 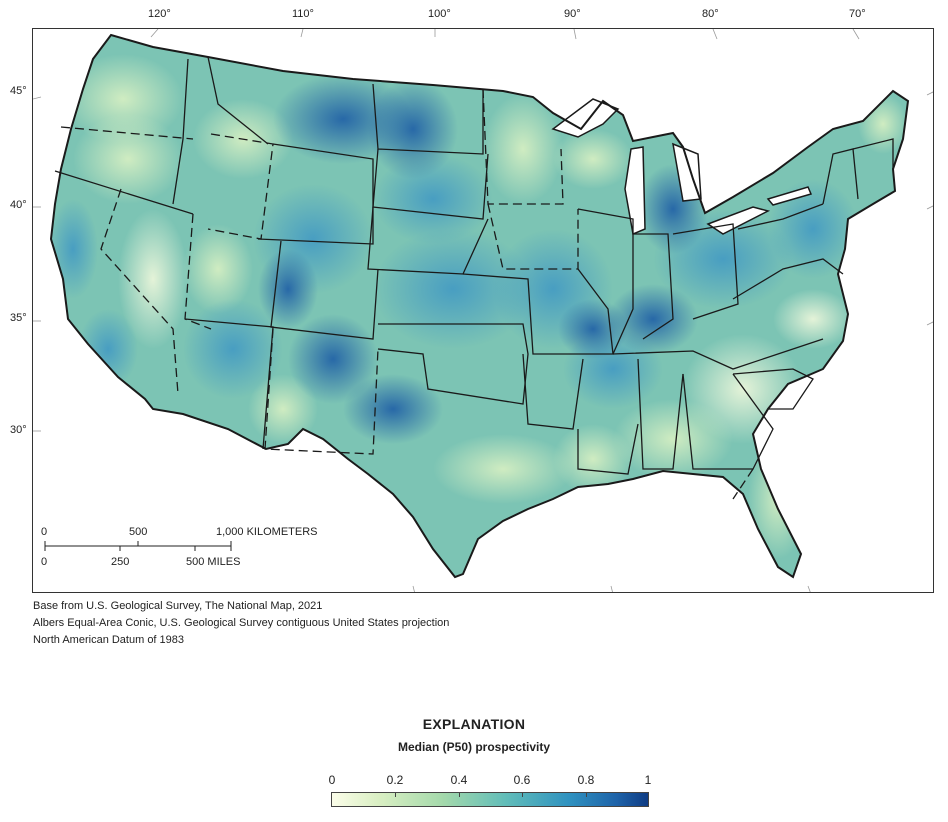 What do you see at coordinates (332, 780) in the screenshot?
I see `colorbar-label-0: 0` at bounding box center [332, 780].